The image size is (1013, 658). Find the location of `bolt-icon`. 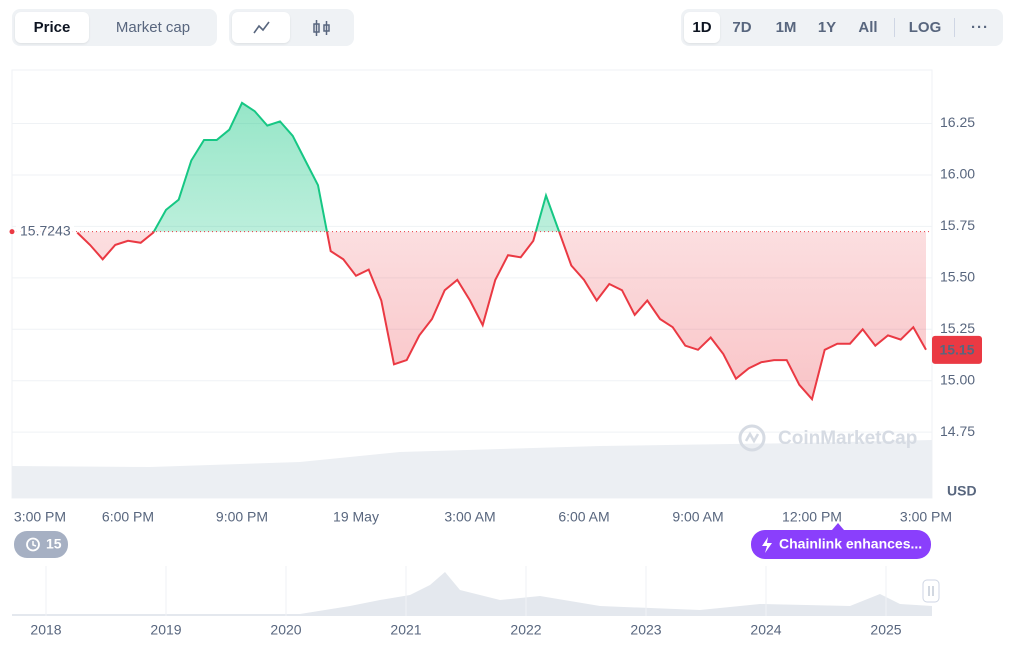

bolt-icon is located at coordinates (767, 545).